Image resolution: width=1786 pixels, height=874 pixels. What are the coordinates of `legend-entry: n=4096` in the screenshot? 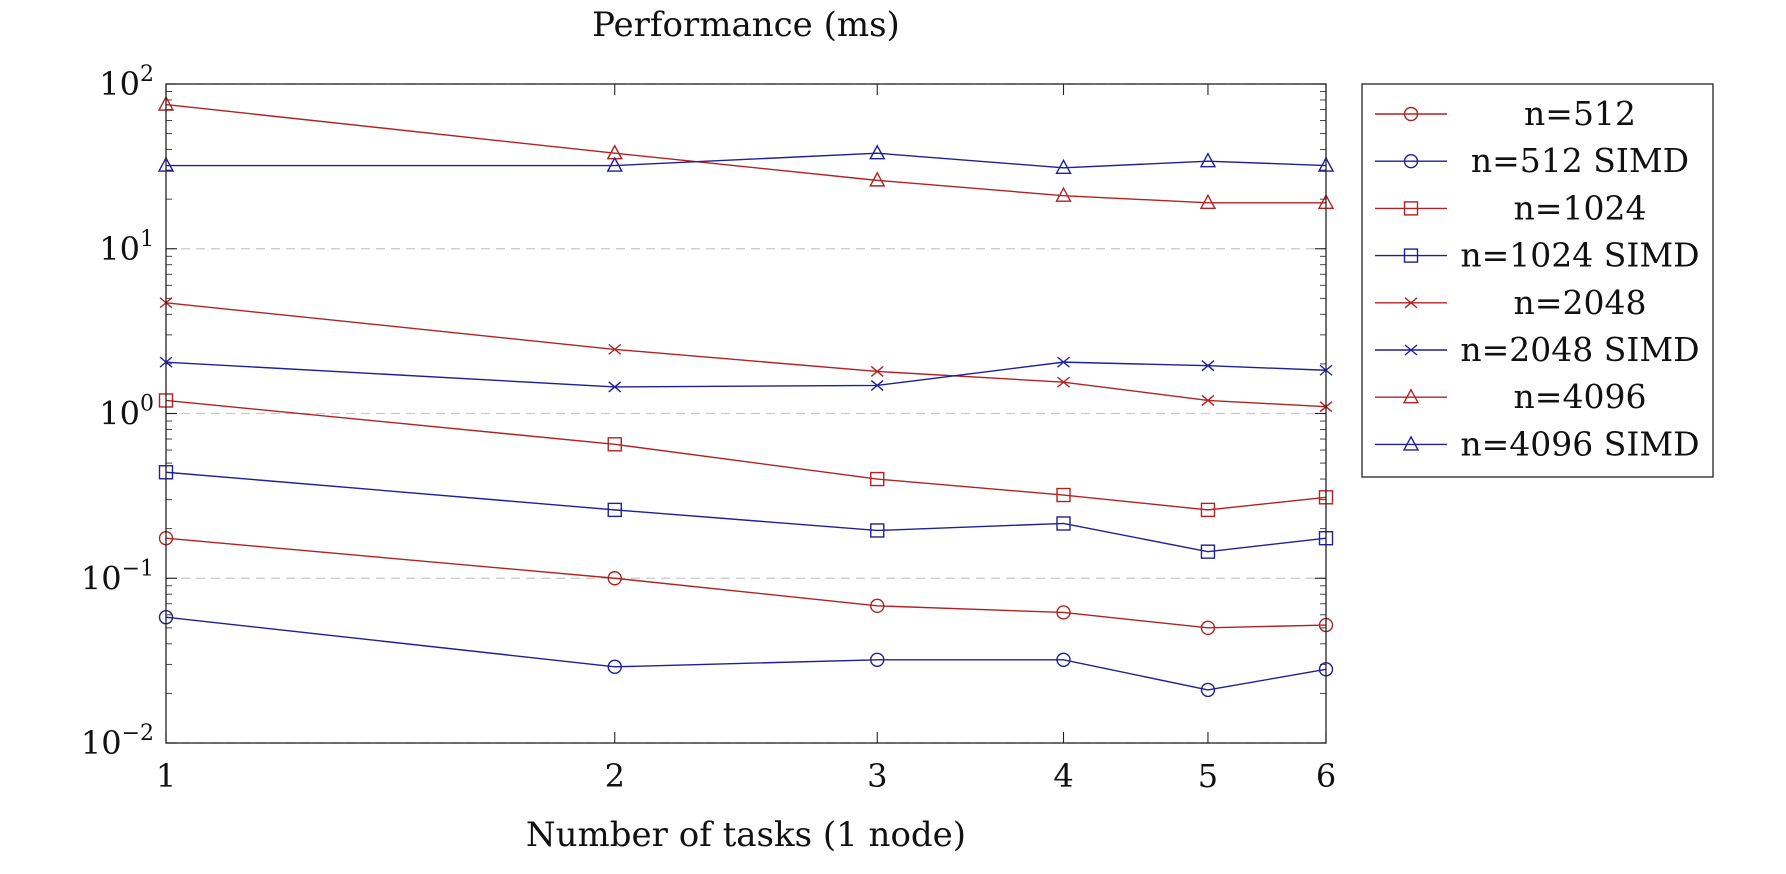 It's located at (1510, 396).